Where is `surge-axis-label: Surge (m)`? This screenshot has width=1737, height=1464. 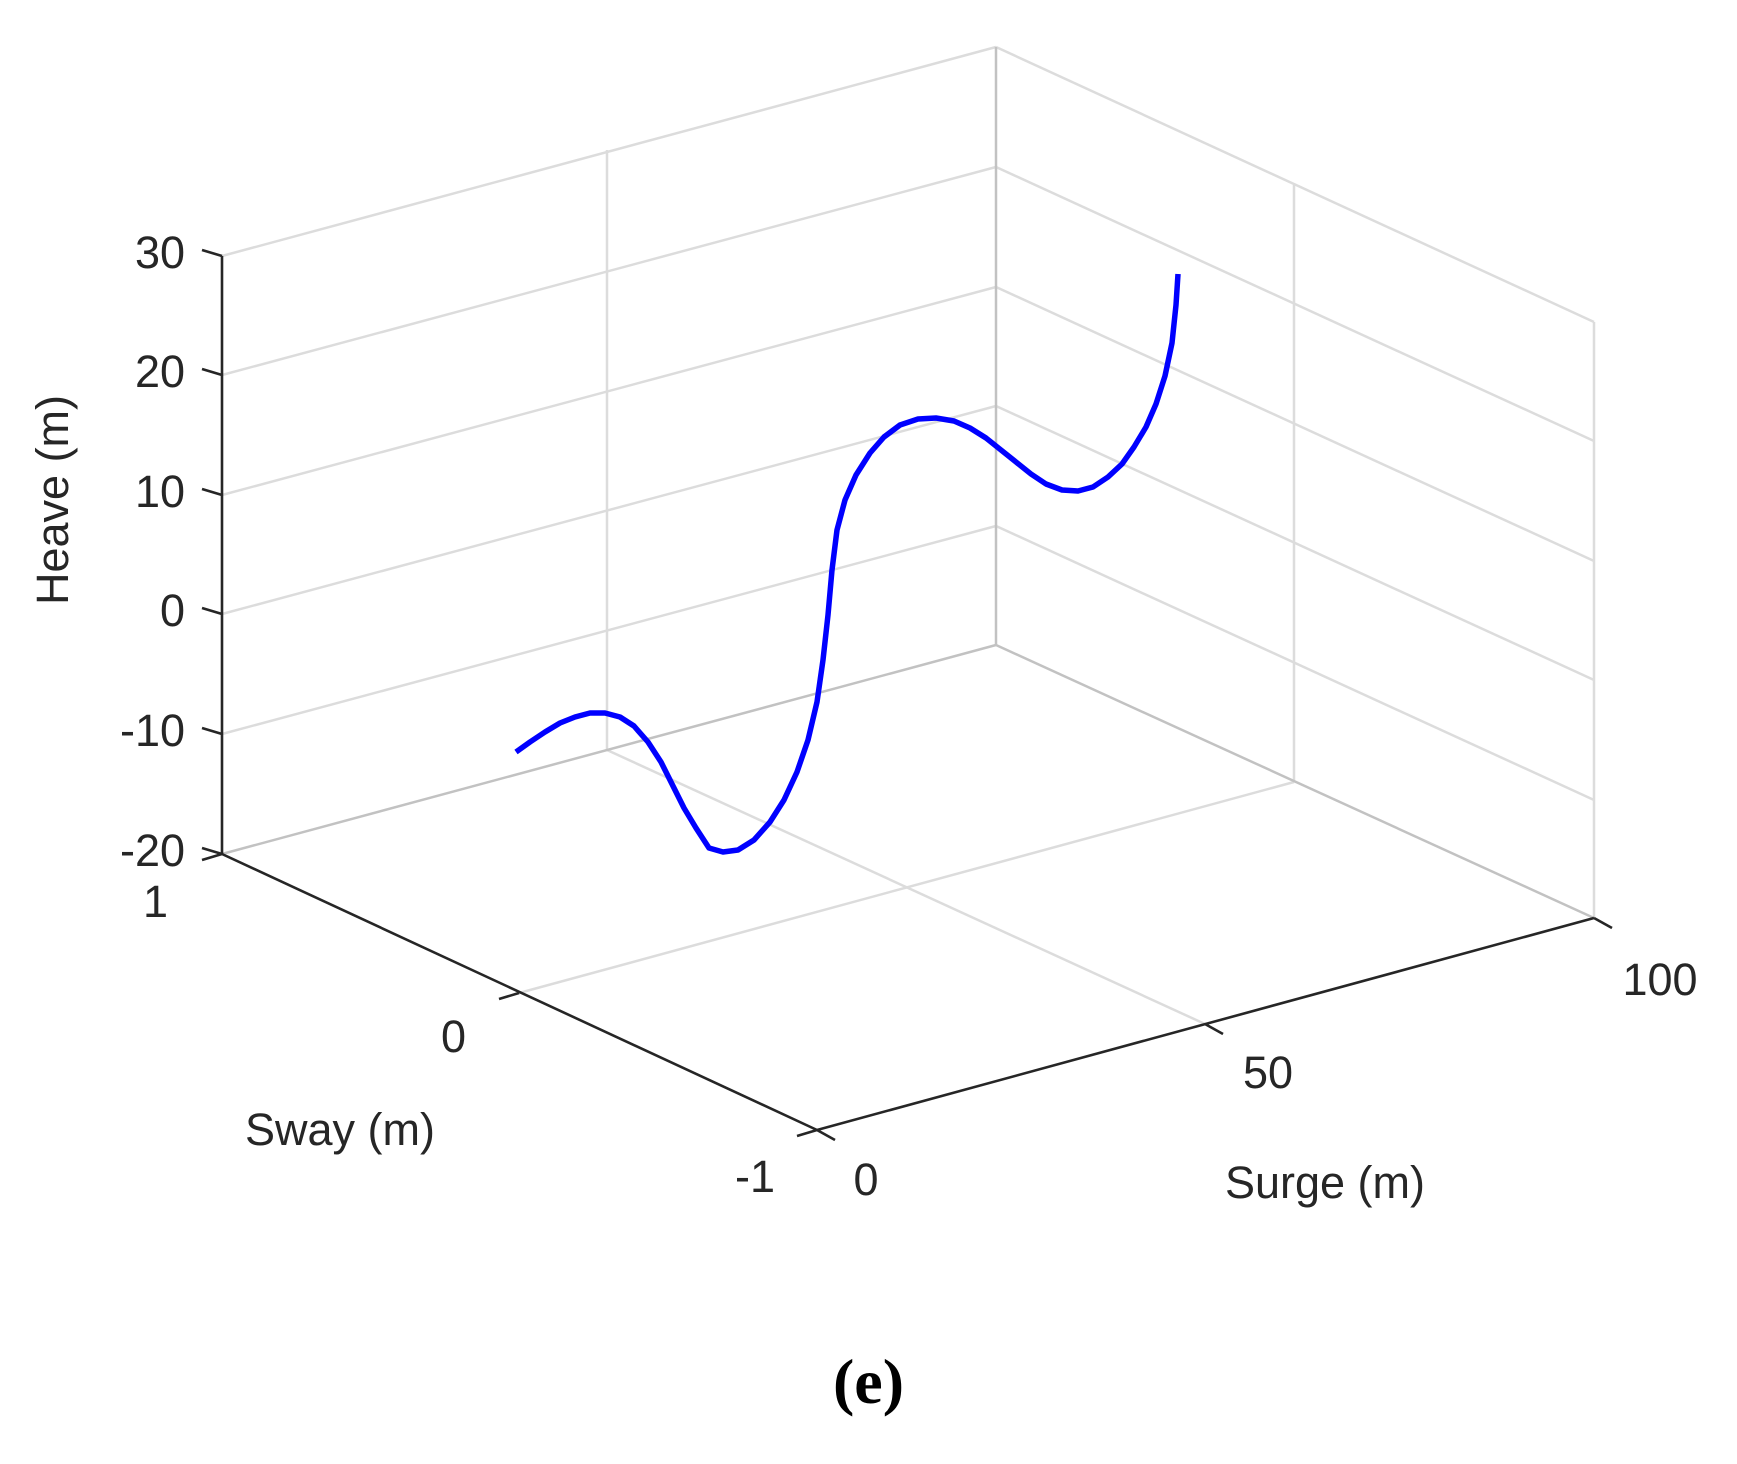 surge-axis-label: Surge (m) is located at coordinates (1325, 1182).